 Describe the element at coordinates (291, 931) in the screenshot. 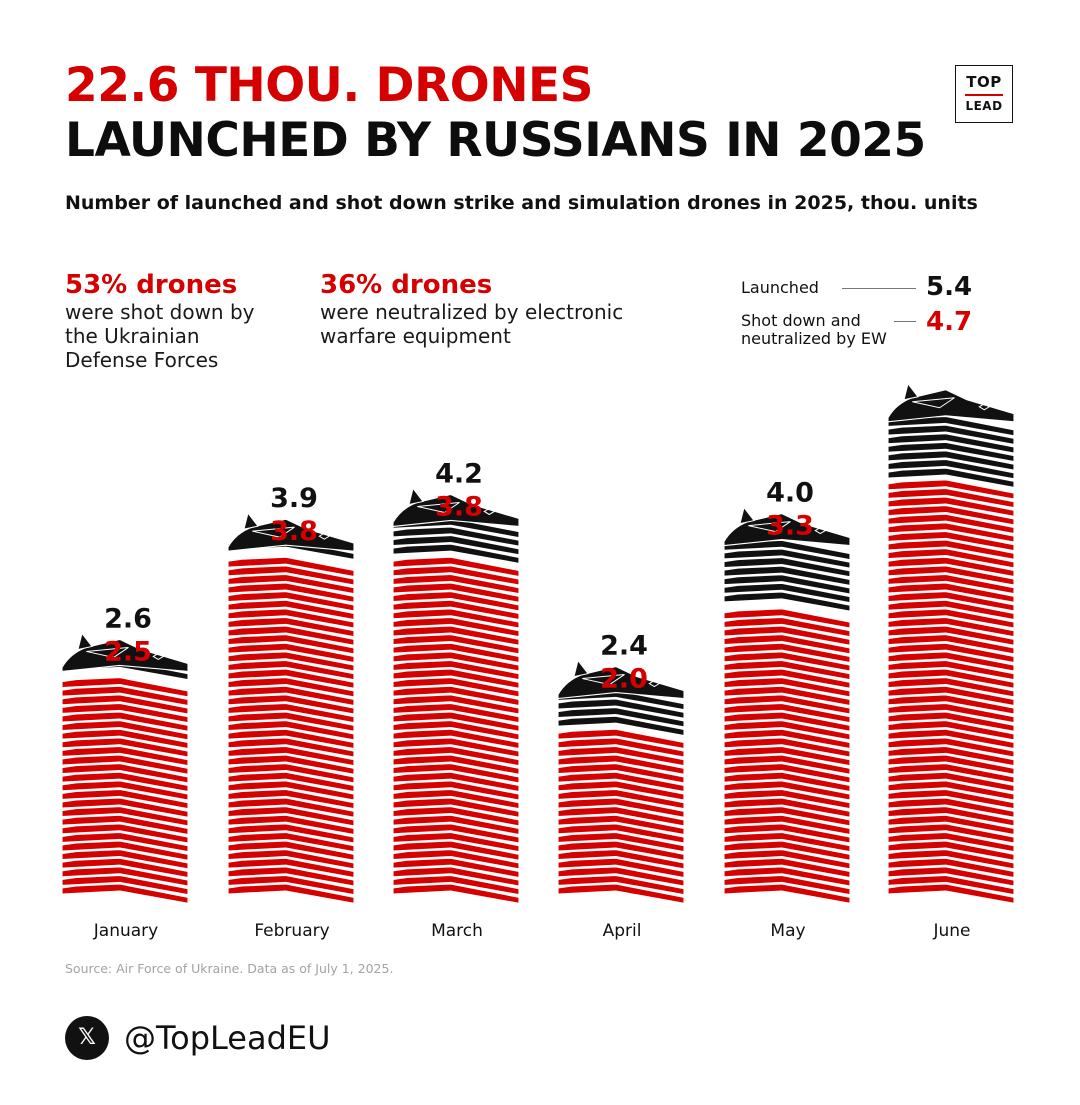

I see `month-label-february: February` at that location.